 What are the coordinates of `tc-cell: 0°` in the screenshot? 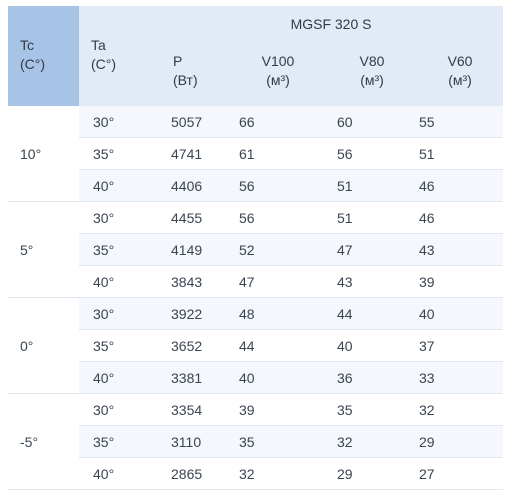 It's located at (43, 345).